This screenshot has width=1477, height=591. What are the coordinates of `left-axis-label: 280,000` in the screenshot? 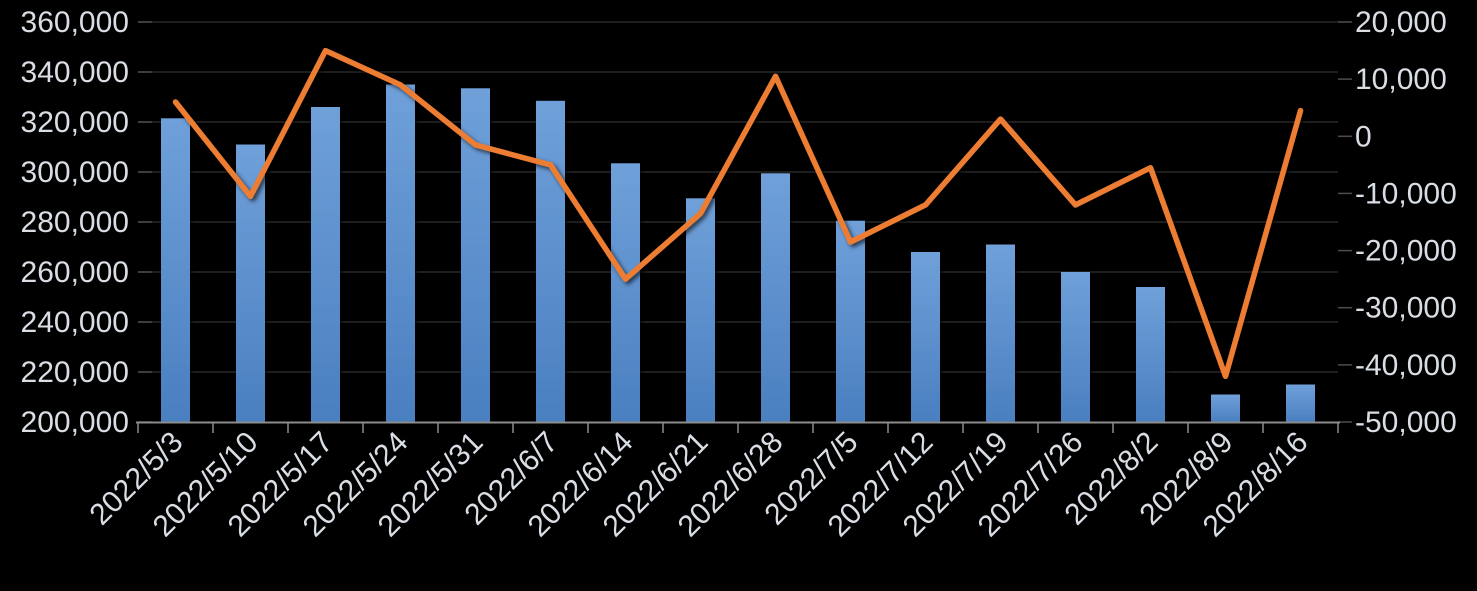 It's located at (75, 222).